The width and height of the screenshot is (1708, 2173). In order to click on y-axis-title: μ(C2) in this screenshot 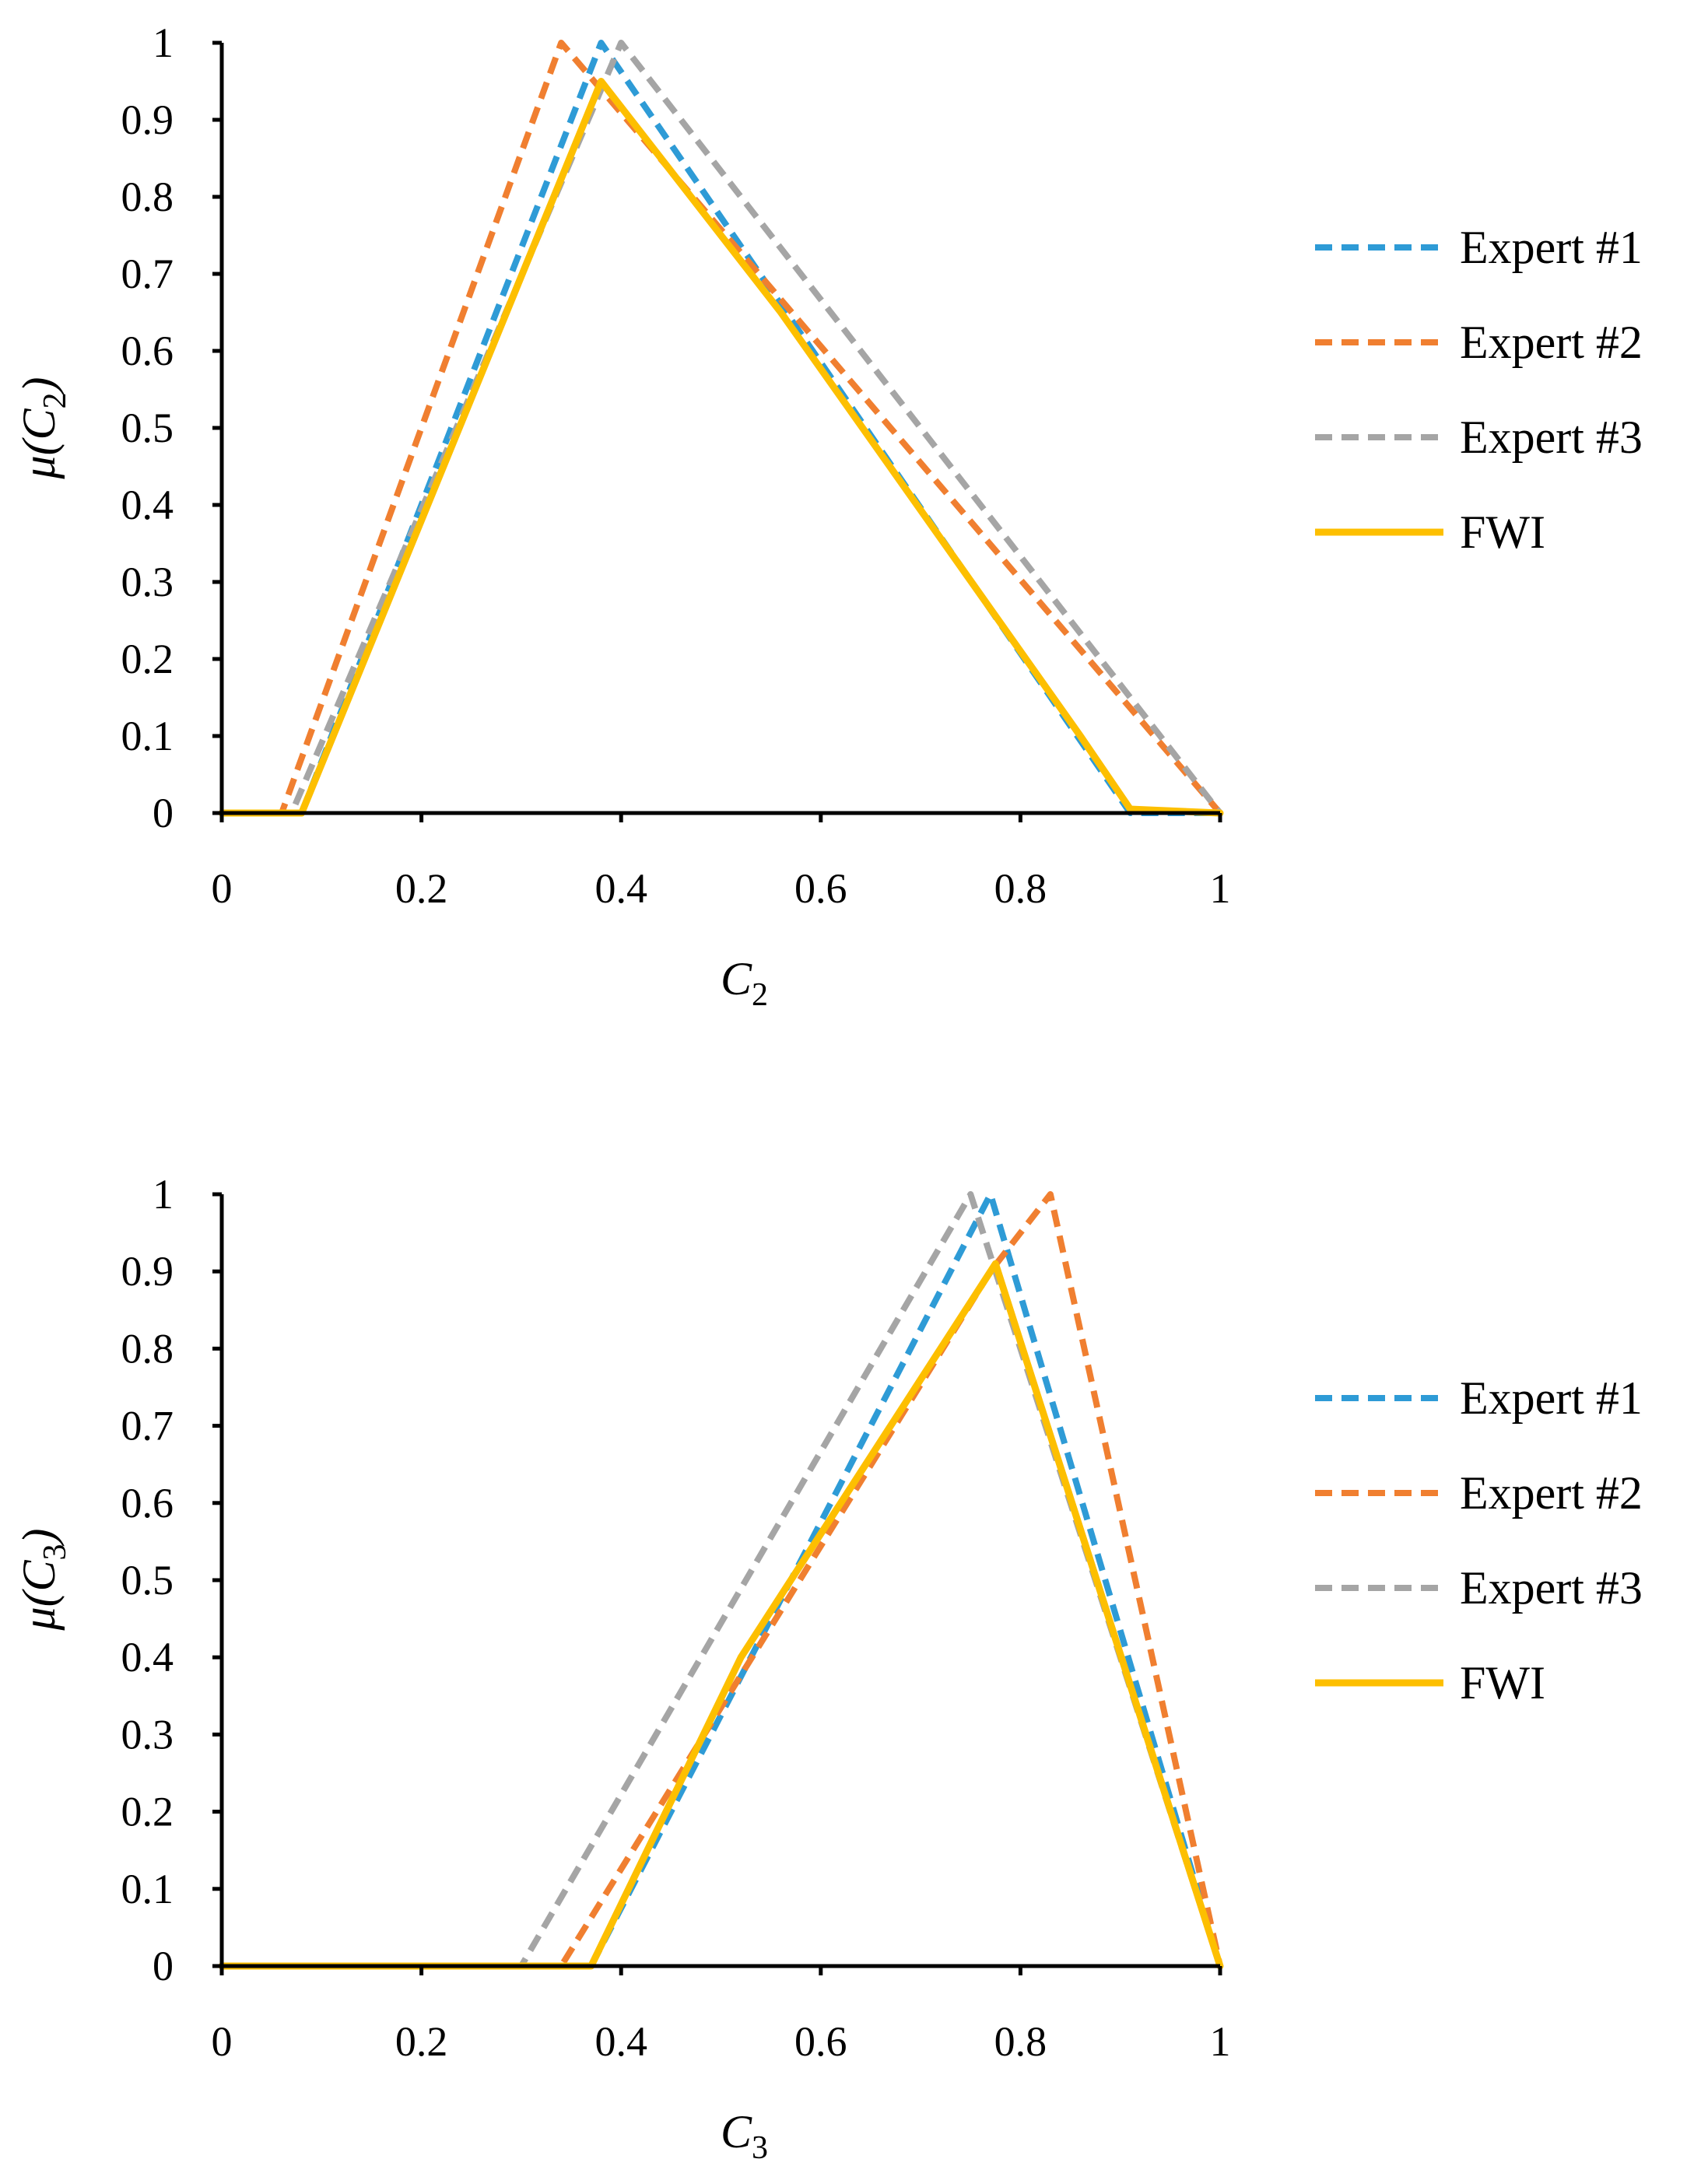, I will do `click(43, 428)`.